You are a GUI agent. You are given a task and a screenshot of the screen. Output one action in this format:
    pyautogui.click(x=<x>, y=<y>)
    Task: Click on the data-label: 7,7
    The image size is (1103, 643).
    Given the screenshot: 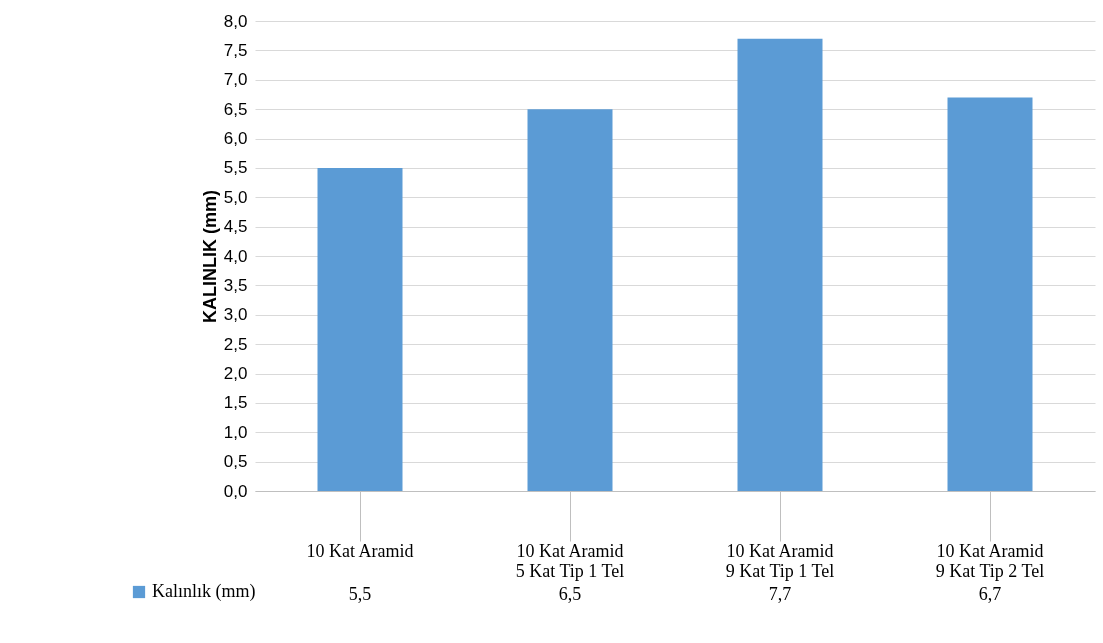 What is the action you would take?
    pyautogui.click(x=780, y=594)
    